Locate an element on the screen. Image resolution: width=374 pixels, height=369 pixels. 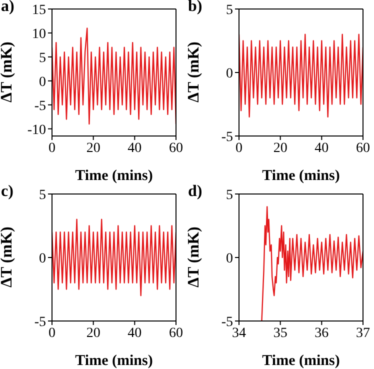
chart-title: b) is located at coordinates (195, 8).